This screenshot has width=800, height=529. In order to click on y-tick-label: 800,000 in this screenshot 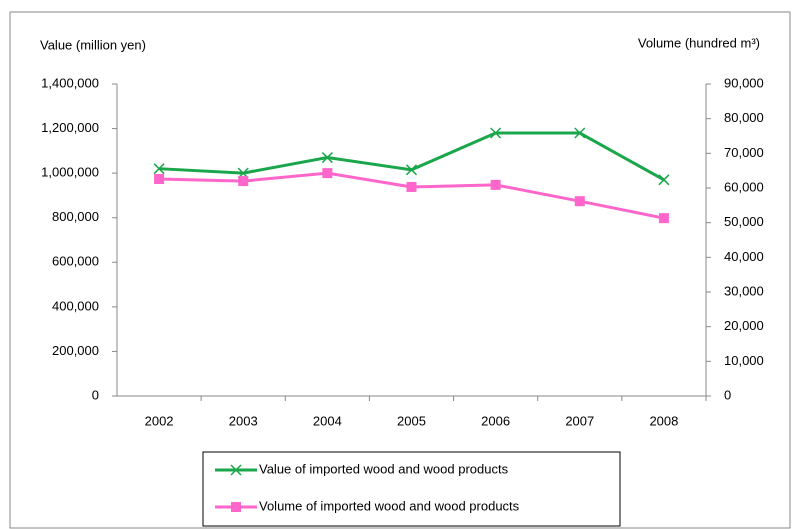, I will do `click(75, 216)`.